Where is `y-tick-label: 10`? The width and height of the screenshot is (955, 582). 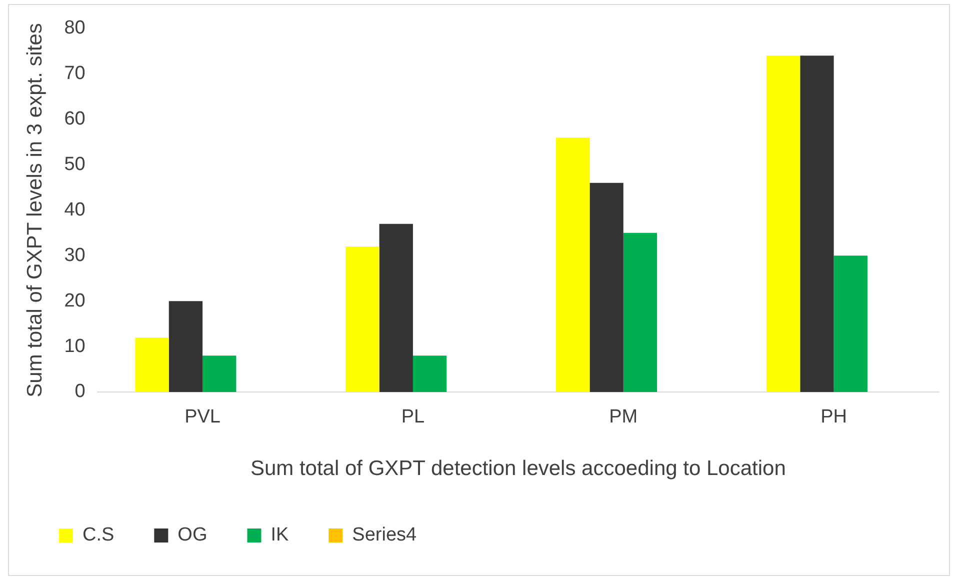
y-tick-label: 10 is located at coordinates (75, 346).